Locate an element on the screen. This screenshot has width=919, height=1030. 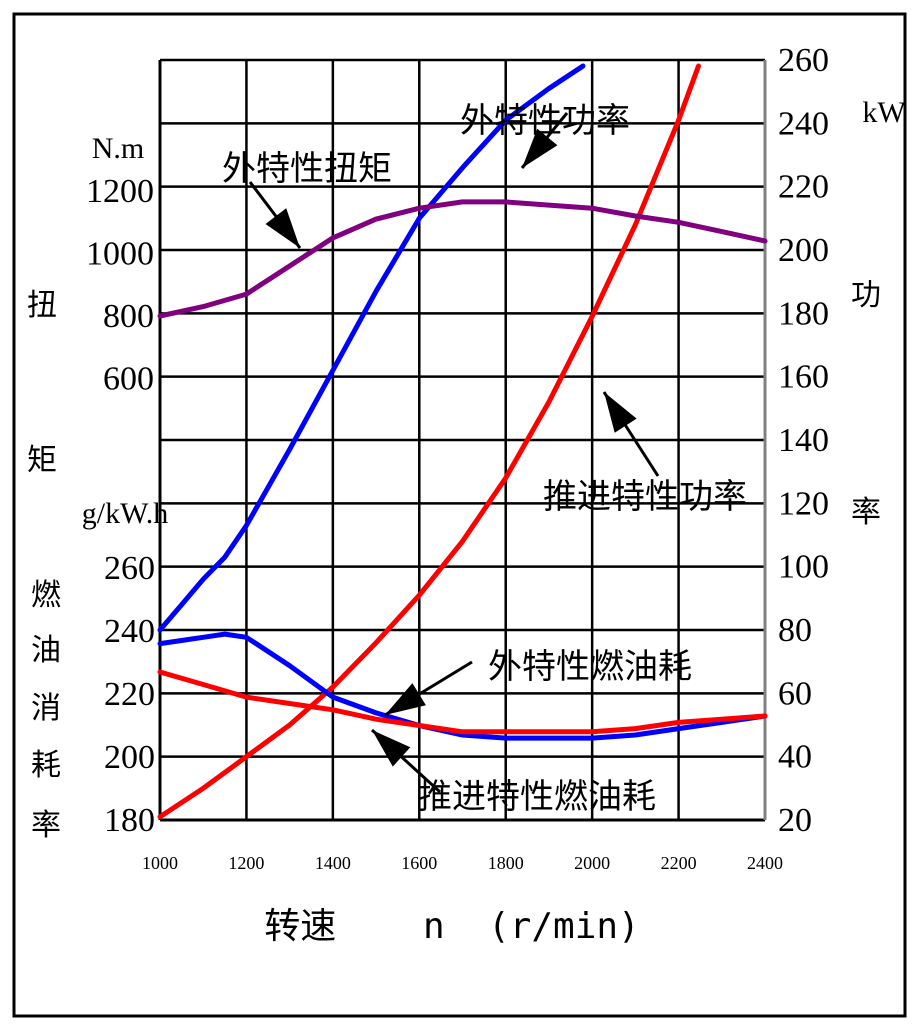
left-bottom-ylabel-4: 耗 is located at coordinates (46, 765).